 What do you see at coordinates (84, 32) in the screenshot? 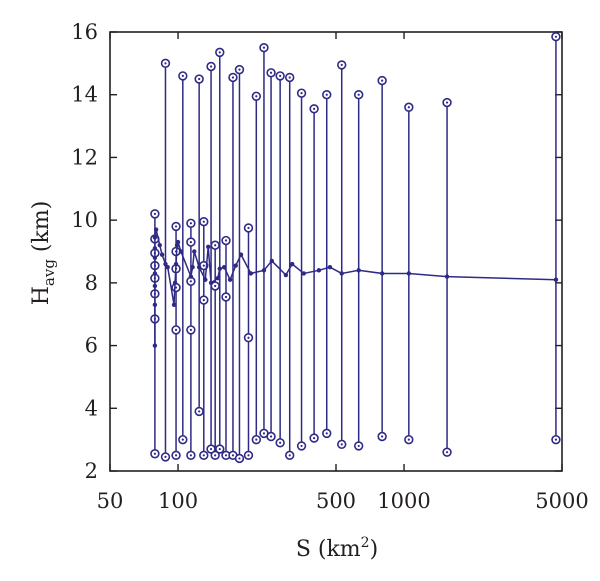
I see `y-tick-label: 16` at bounding box center [84, 32].